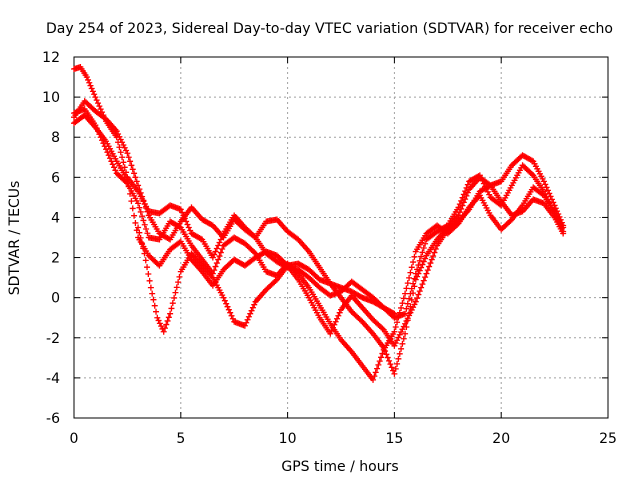 The height and width of the screenshot is (480, 640). What do you see at coordinates (51, 98) in the screenshot?
I see `y-tick-label: 10` at bounding box center [51, 98].